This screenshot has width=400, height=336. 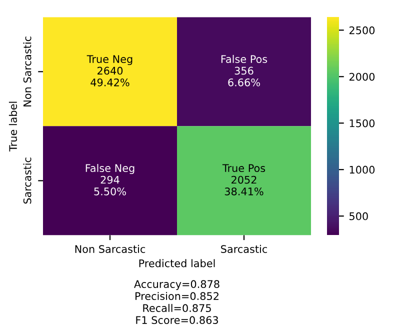 I want to click on data-label: False Neg 294 5.50%, so click(x=110, y=180).